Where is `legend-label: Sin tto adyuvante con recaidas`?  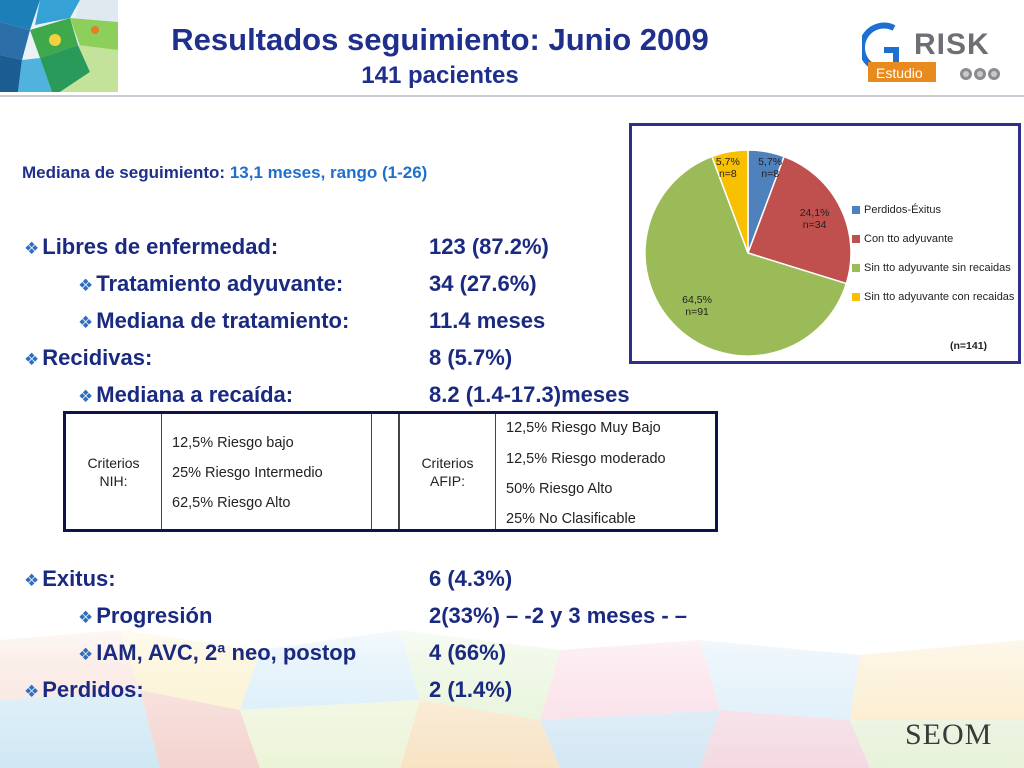 legend-label: Sin tto adyuvante con recaidas is located at coordinates (939, 296).